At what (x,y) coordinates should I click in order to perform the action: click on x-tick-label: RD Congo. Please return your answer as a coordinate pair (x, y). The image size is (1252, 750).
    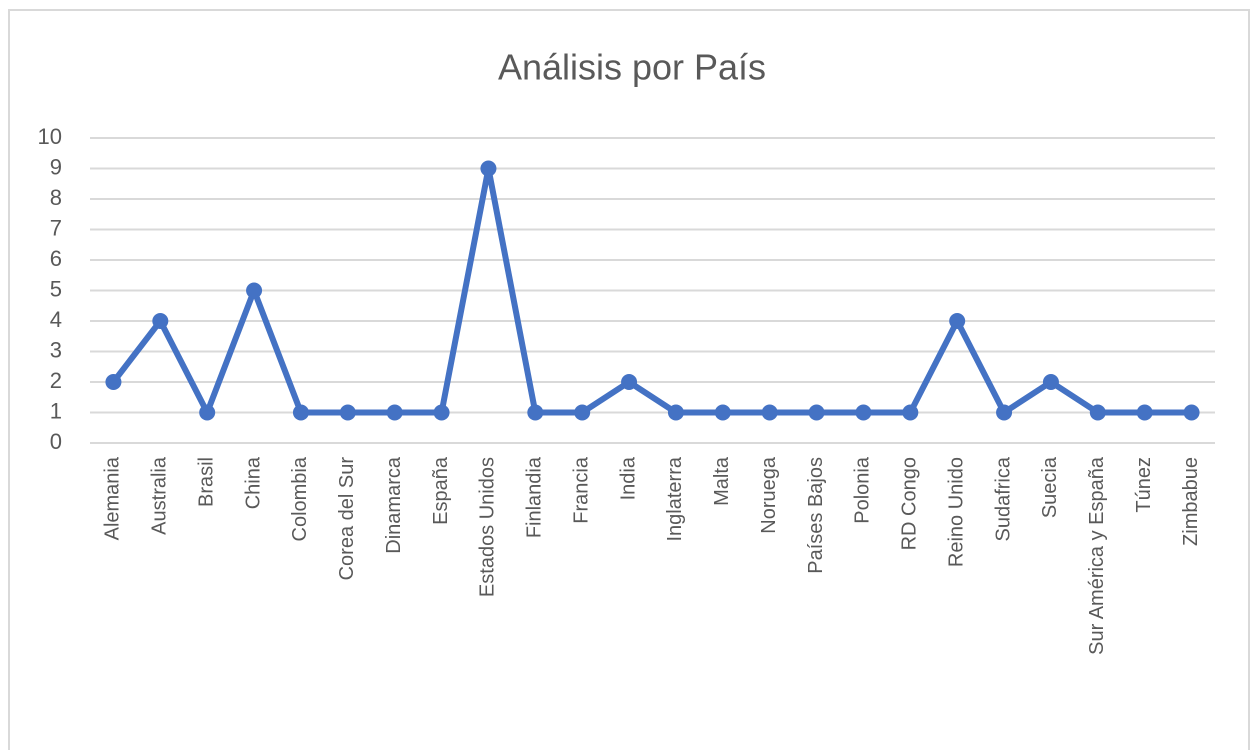
    Looking at the image, I should click on (910, 503).